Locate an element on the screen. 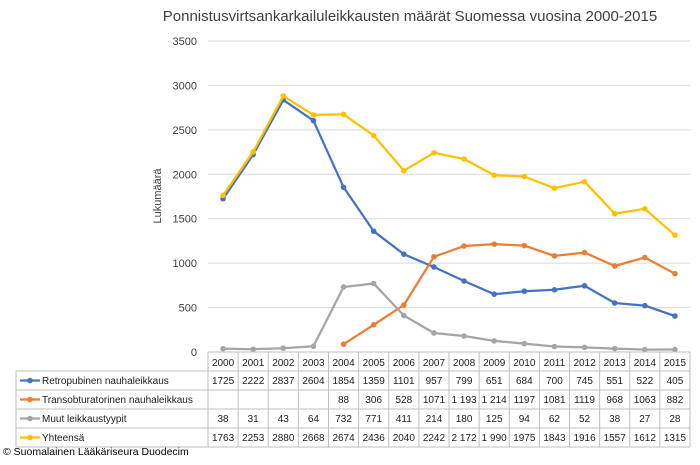 Image resolution: width=700 pixels, height=465 pixels. data-label: 700 is located at coordinates (554, 381).